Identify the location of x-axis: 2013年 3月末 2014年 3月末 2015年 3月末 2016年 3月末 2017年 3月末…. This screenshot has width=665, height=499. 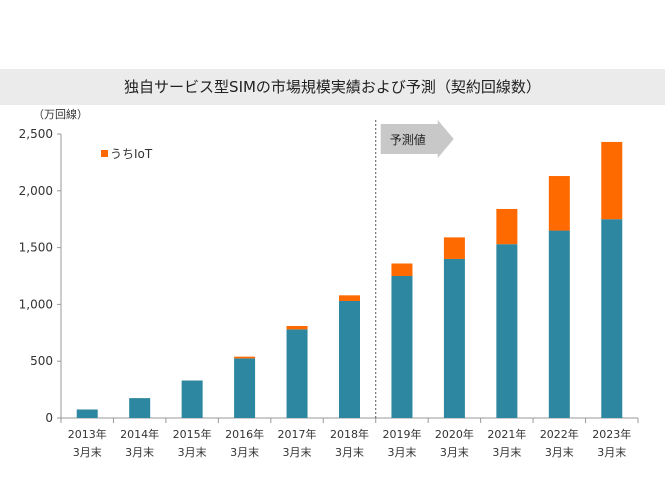
(349, 438).